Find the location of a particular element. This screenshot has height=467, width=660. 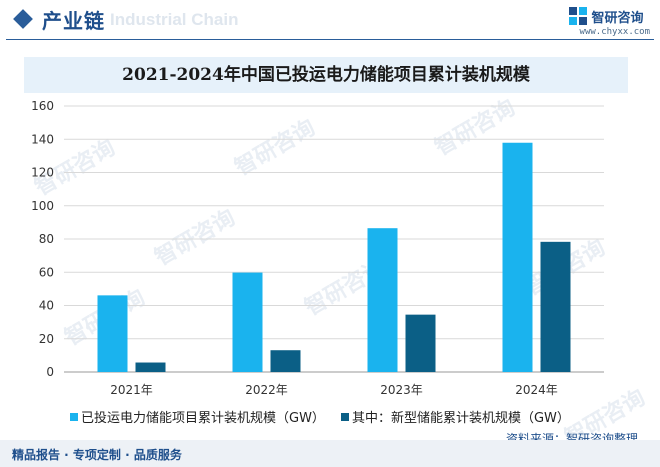

x-tick-label: 2023年 is located at coordinates (401, 390).